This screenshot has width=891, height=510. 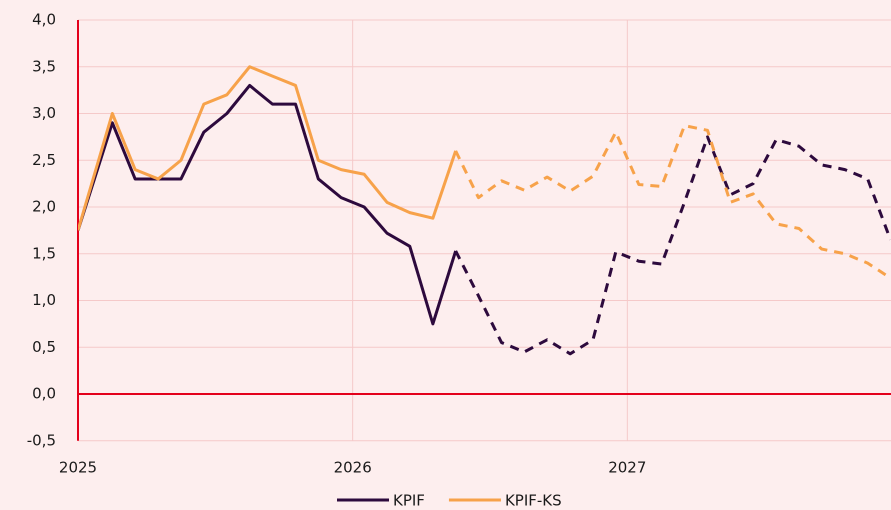 I want to click on y-tick-label: 2,5, so click(x=44, y=160).